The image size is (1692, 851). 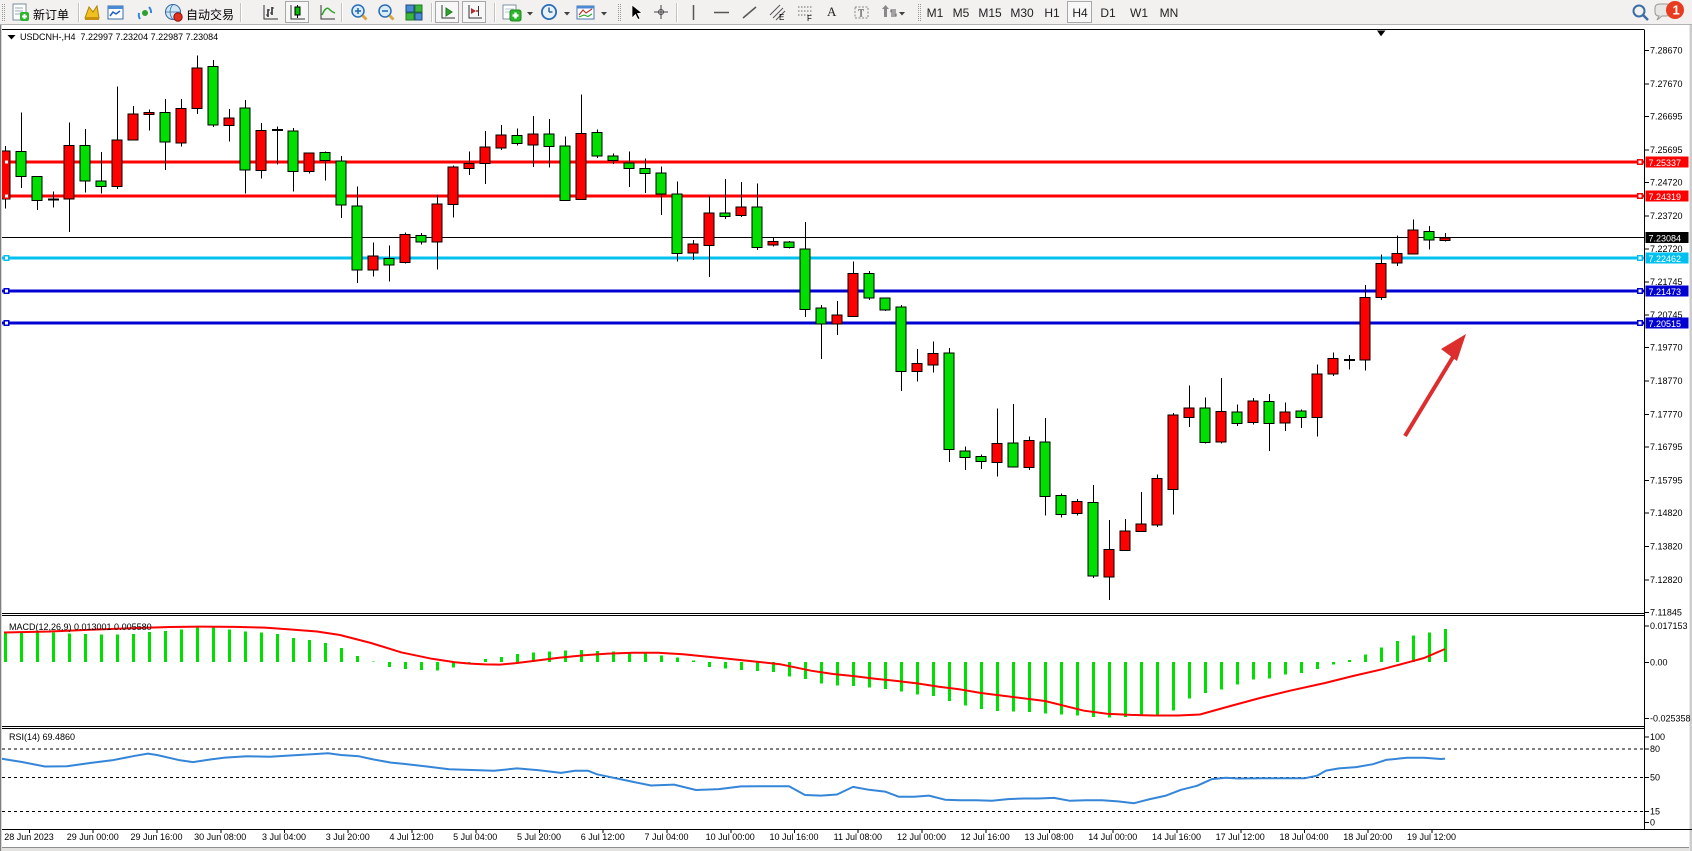 What do you see at coordinates (1670, 719) in the screenshot?
I see `svg-text: -0.025358` at bounding box center [1670, 719].